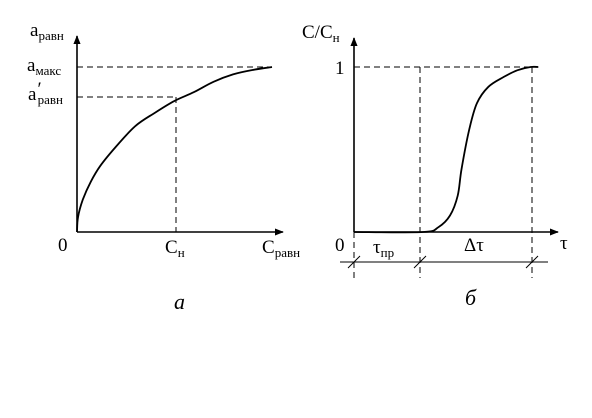 This screenshot has height=418, width=592. I want to click on panel-a-x-axis-label: Cравн, so click(281, 248).